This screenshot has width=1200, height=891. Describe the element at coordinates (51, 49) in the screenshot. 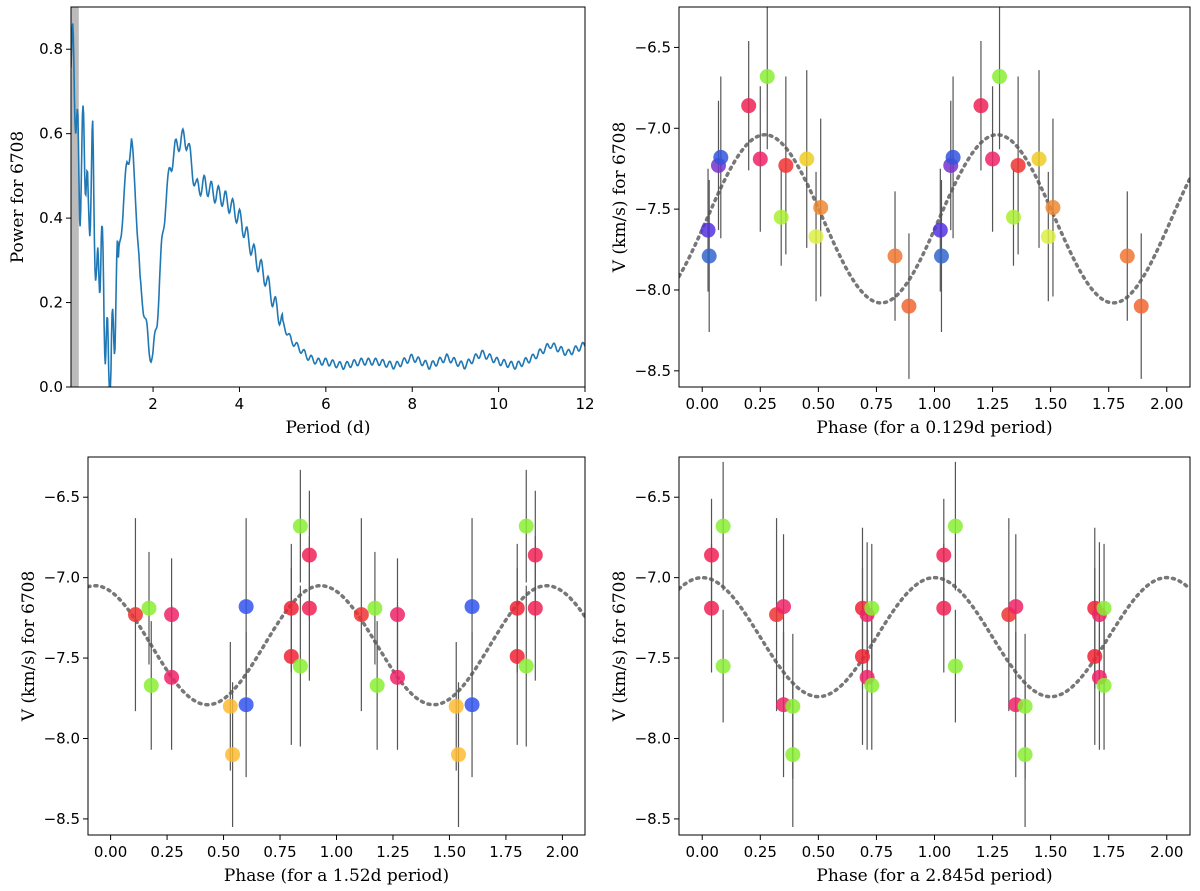

I see `y-tick-label: 0.8` at that location.